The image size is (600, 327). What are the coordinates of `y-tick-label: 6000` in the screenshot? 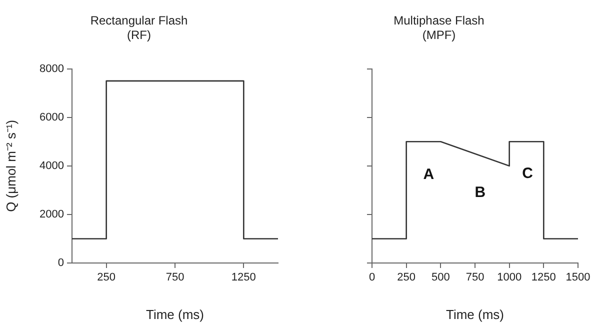 It's located at (52, 117).